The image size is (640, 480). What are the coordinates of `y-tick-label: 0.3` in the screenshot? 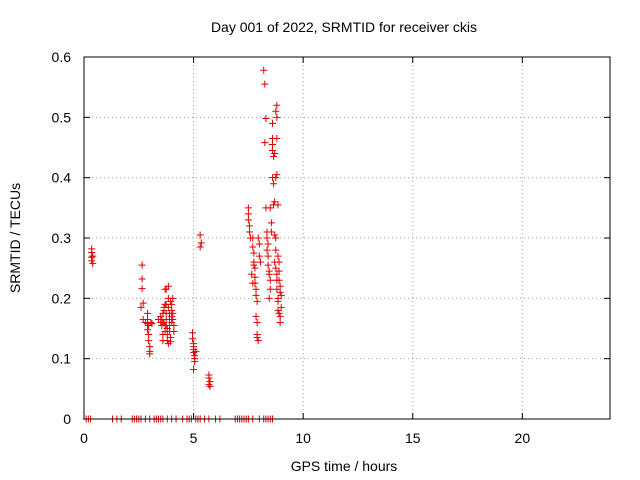 It's located at (62, 238).